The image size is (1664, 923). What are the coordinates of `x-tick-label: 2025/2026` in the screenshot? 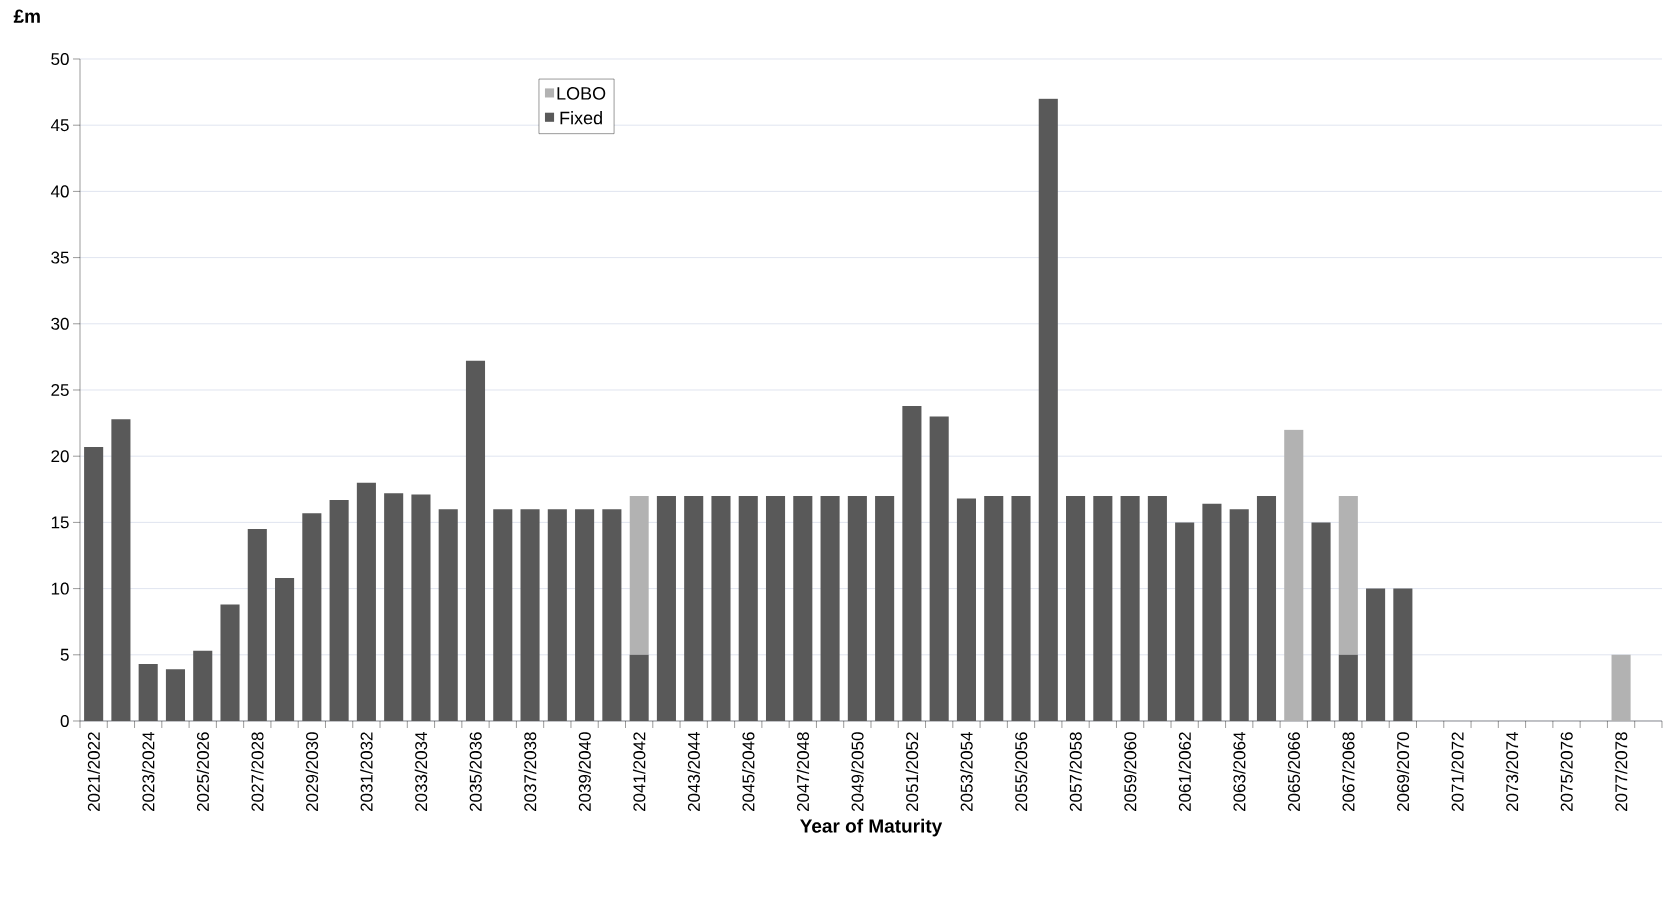 It's located at (202, 772).